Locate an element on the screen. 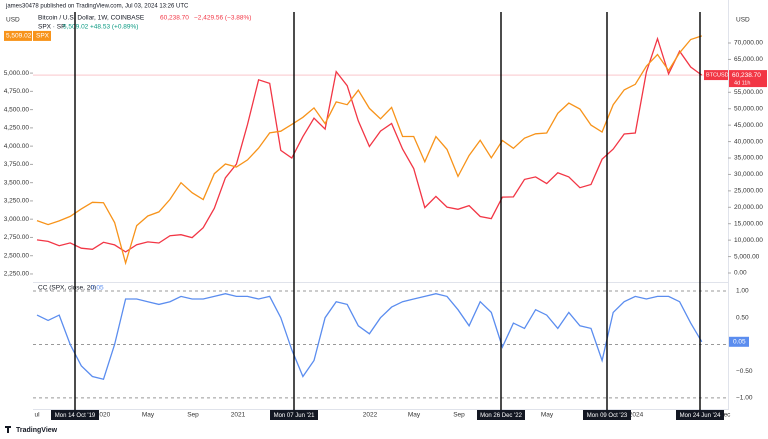 Image resolution: width=768 pixels, height=439 pixels. price: 5,509.02 is located at coordinates (76, 27).